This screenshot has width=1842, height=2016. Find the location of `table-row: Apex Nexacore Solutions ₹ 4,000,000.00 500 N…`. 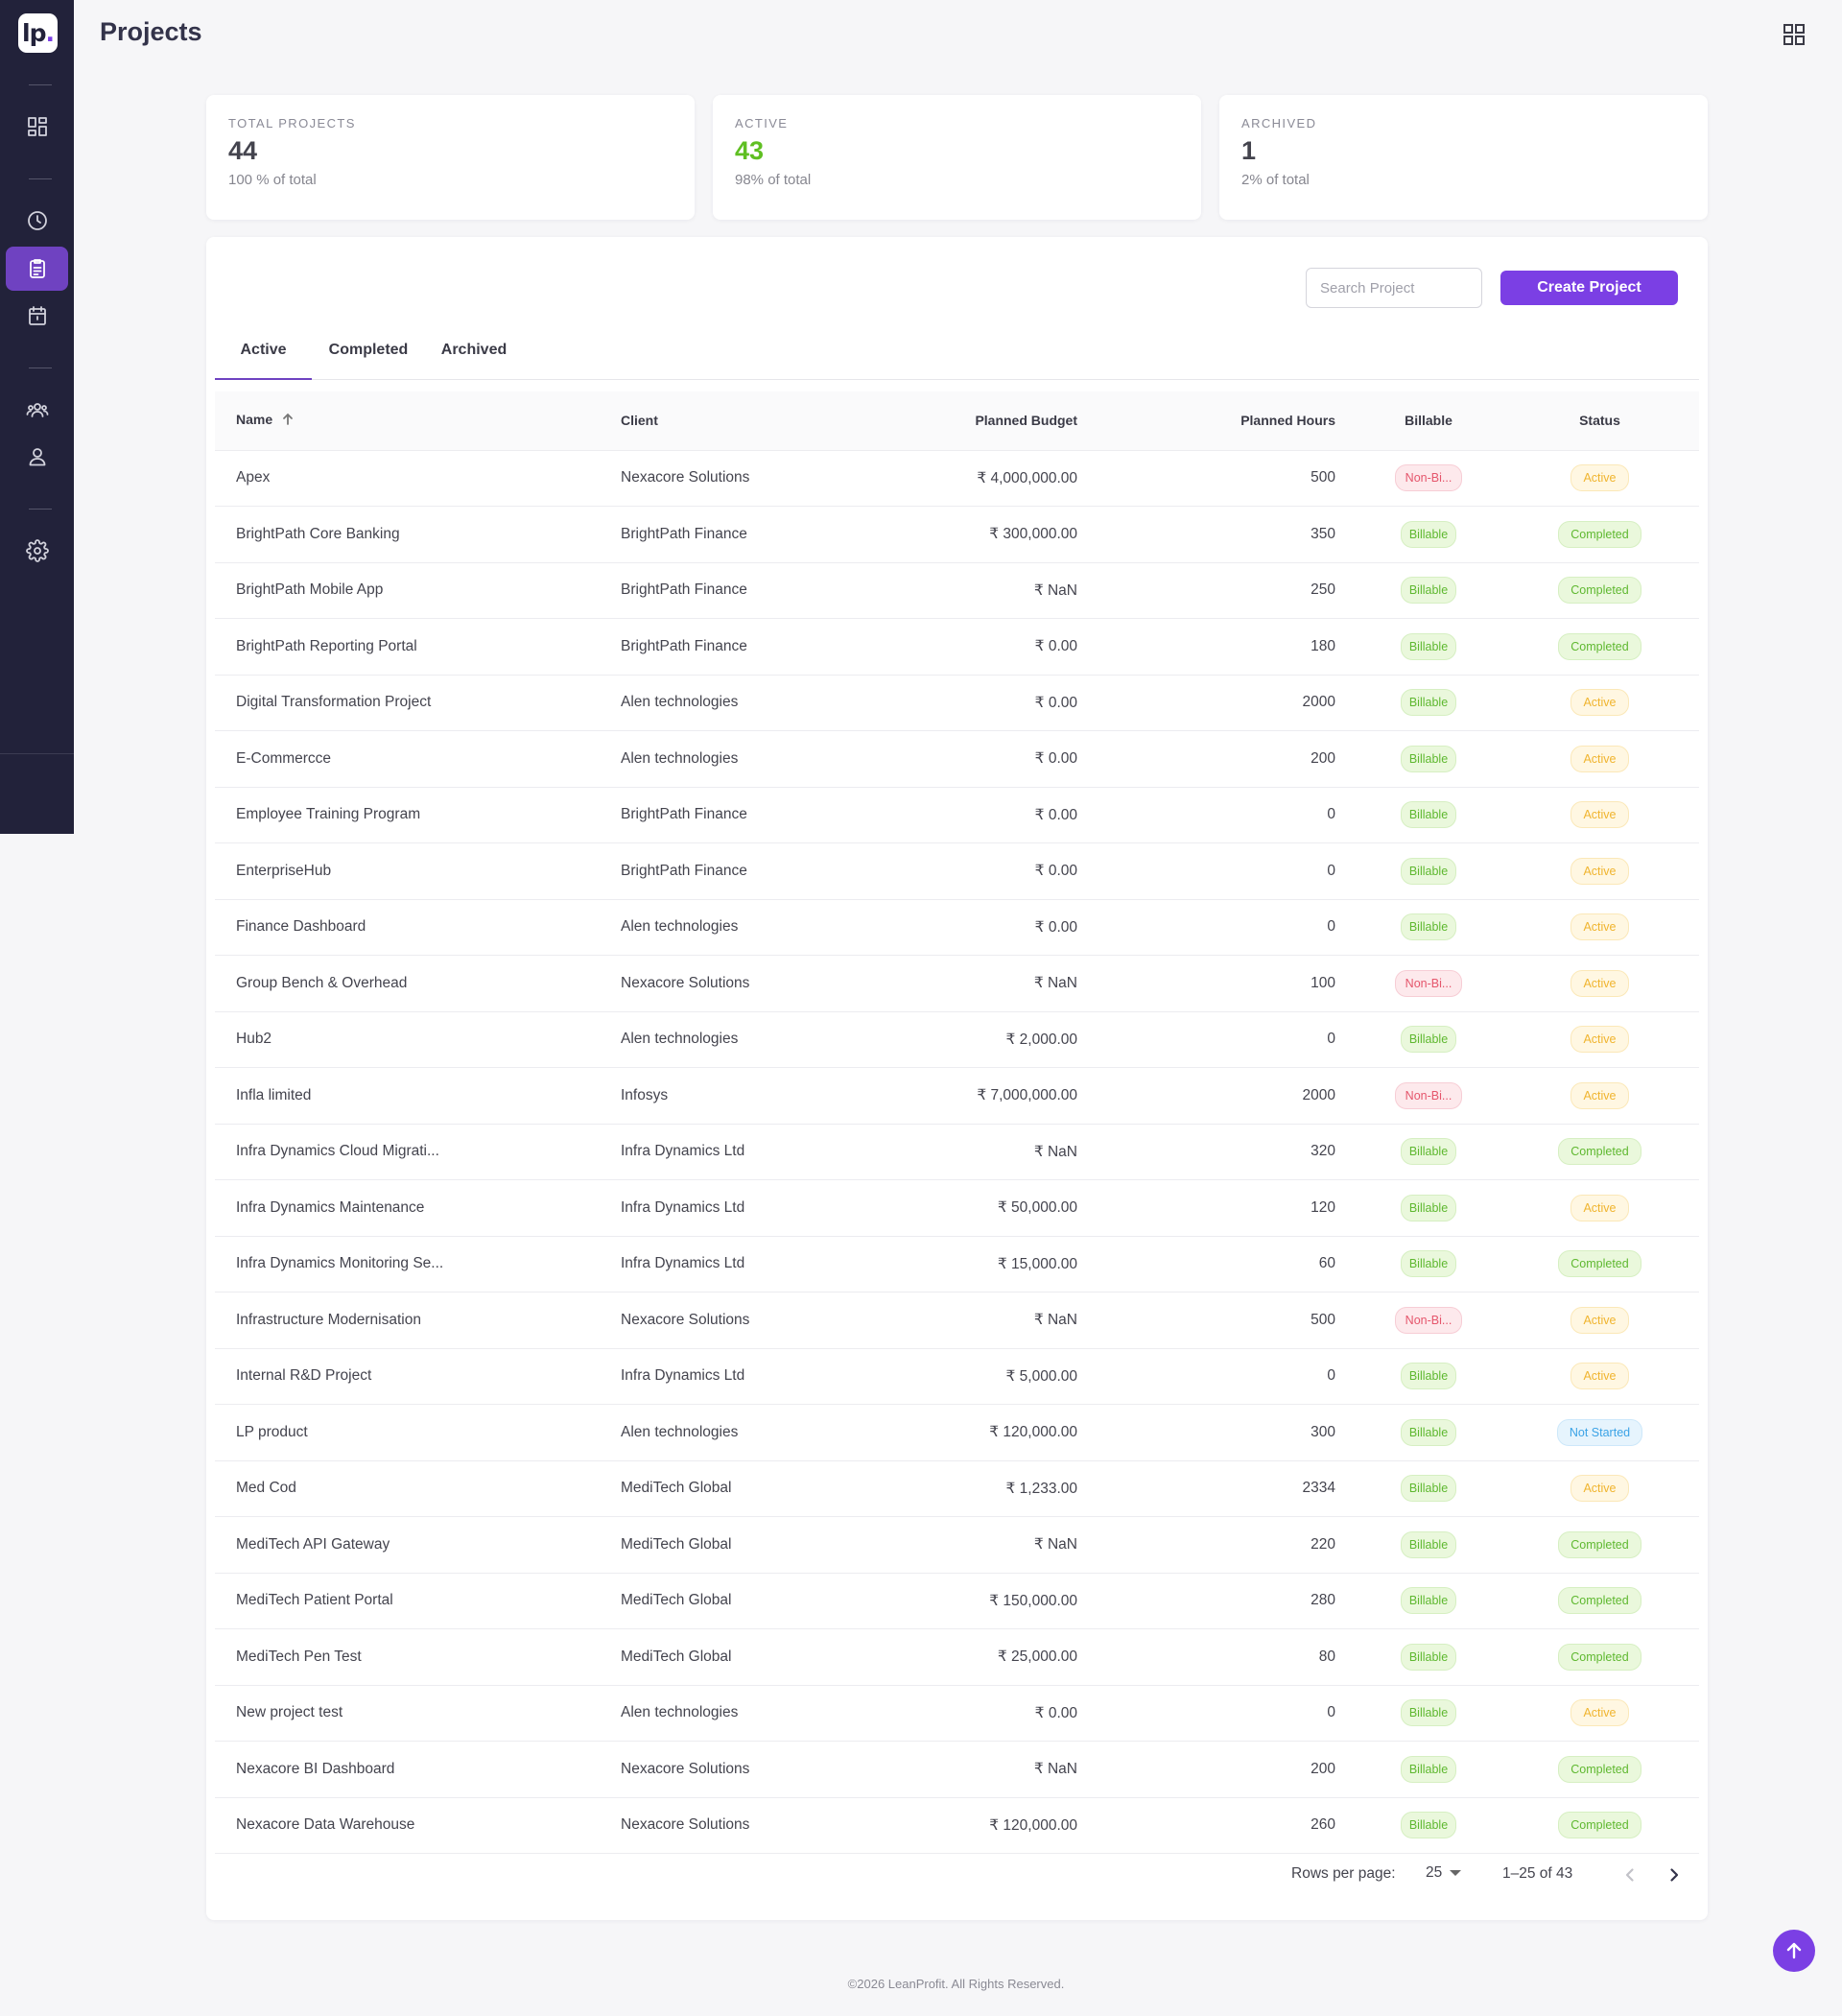

table-row: Apex Nexacore Solutions ₹ 4,000,000.00 500 N… is located at coordinates (957, 478).